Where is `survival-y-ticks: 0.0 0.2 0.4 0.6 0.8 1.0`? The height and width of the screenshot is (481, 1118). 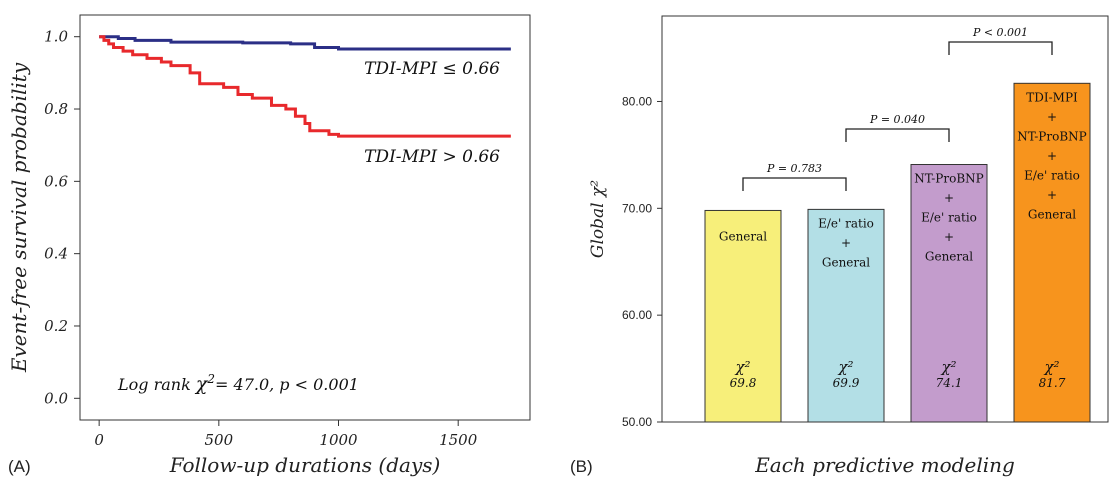 survival-y-ticks: 0.0 0.2 0.4 0.6 0.8 1.0 is located at coordinates (62, 217).